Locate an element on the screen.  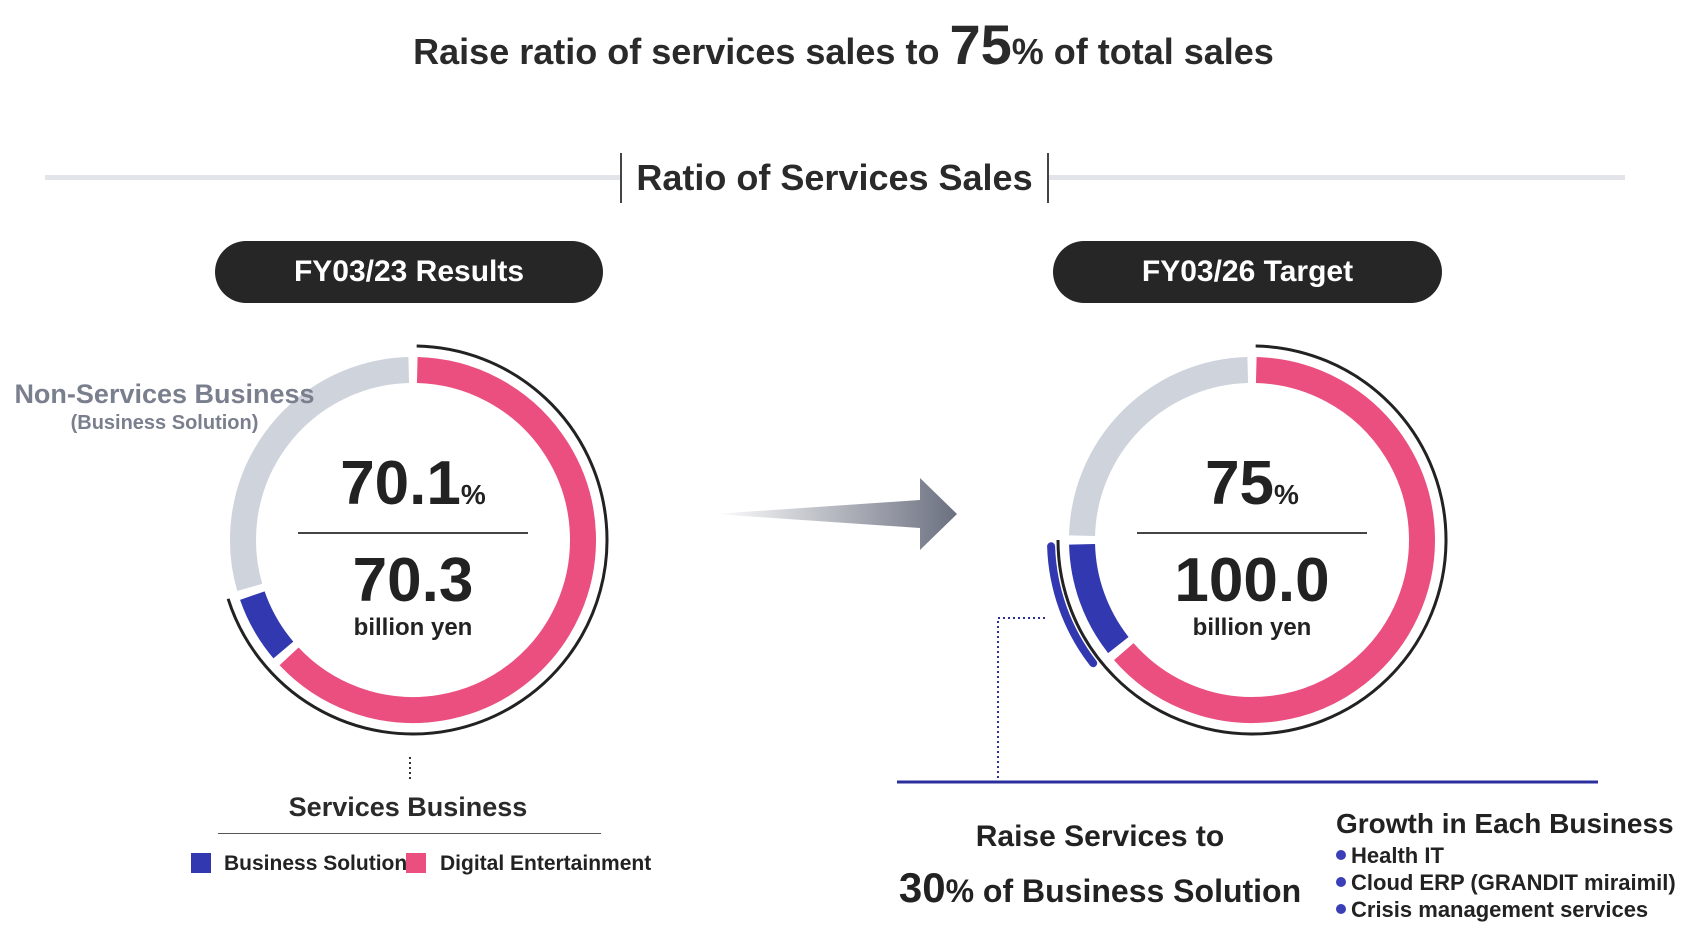
section-title: Ratio of Services Sales is located at coordinates (834, 178).